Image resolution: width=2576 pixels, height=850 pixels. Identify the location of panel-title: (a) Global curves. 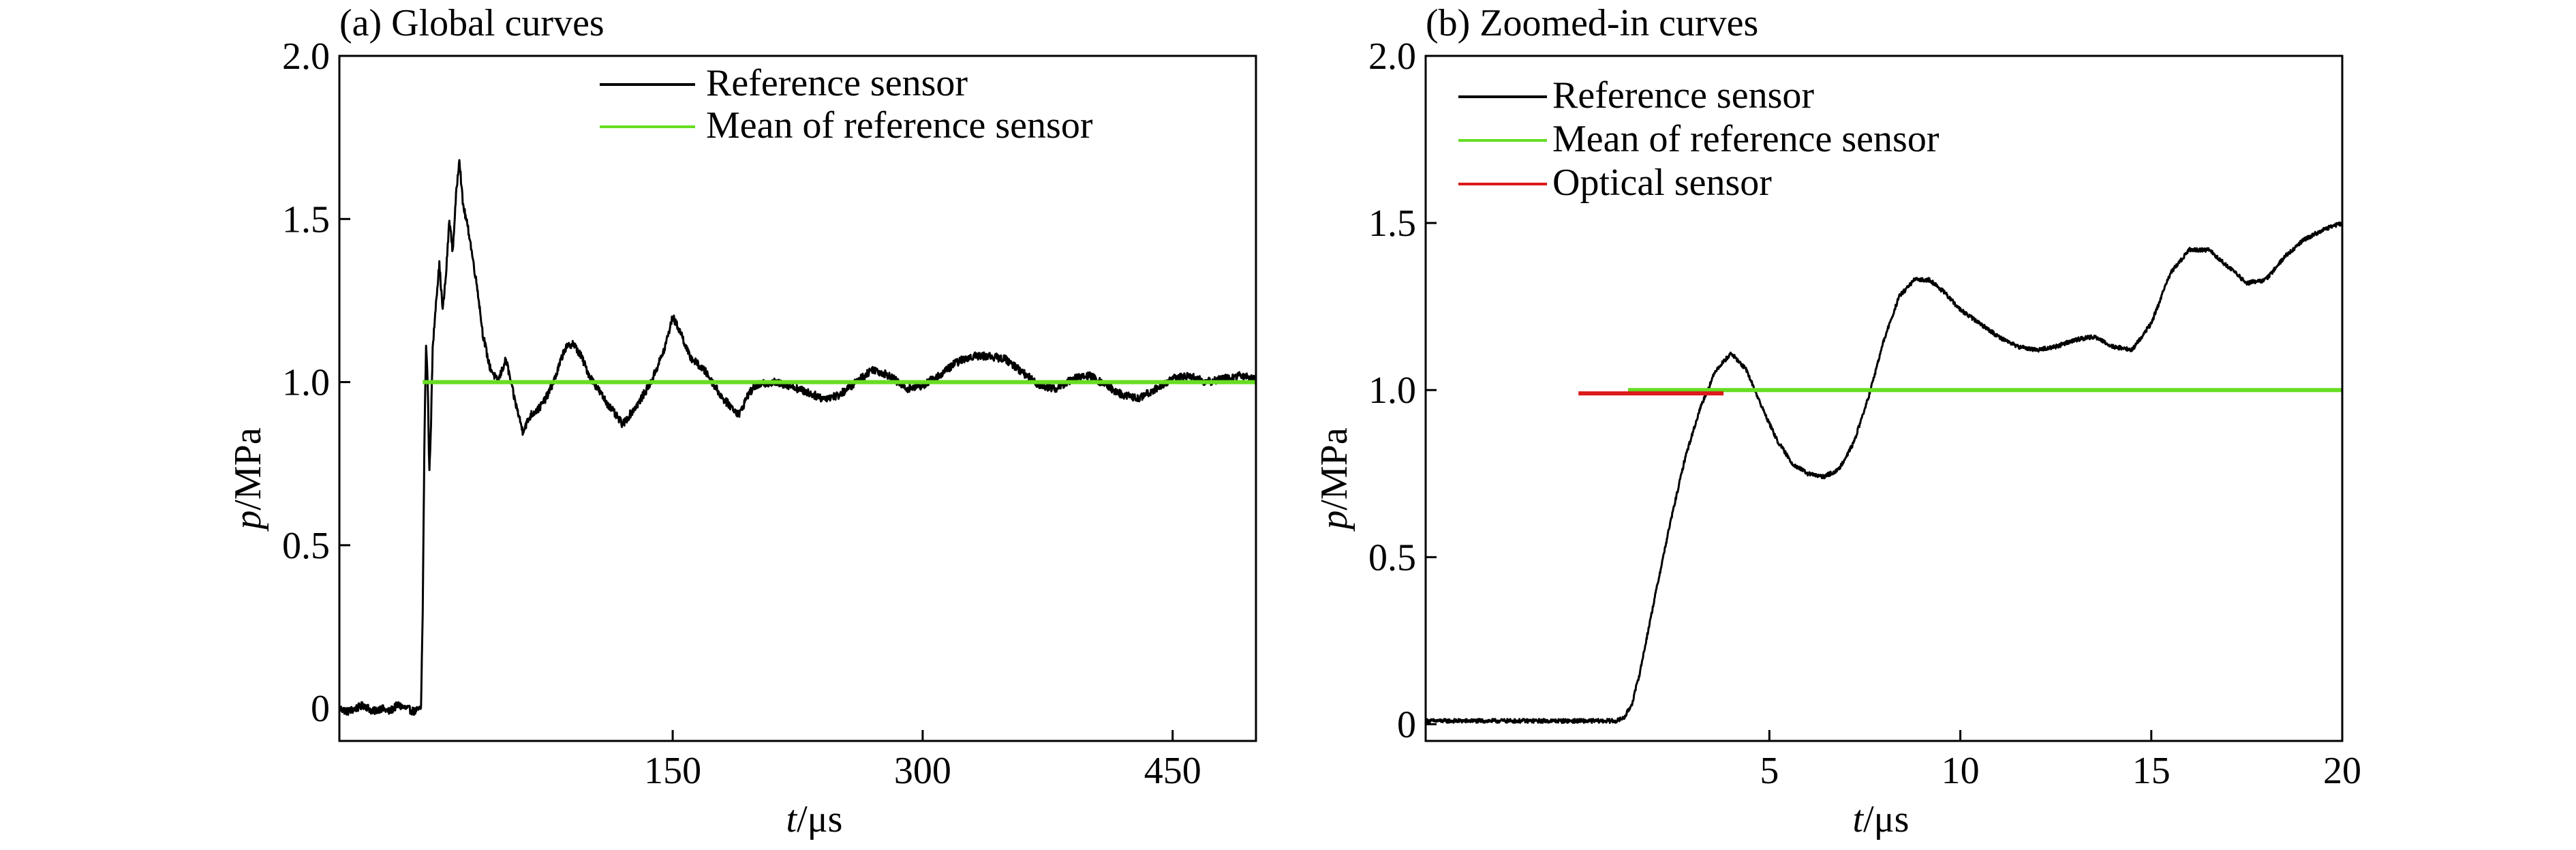
(471, 23).